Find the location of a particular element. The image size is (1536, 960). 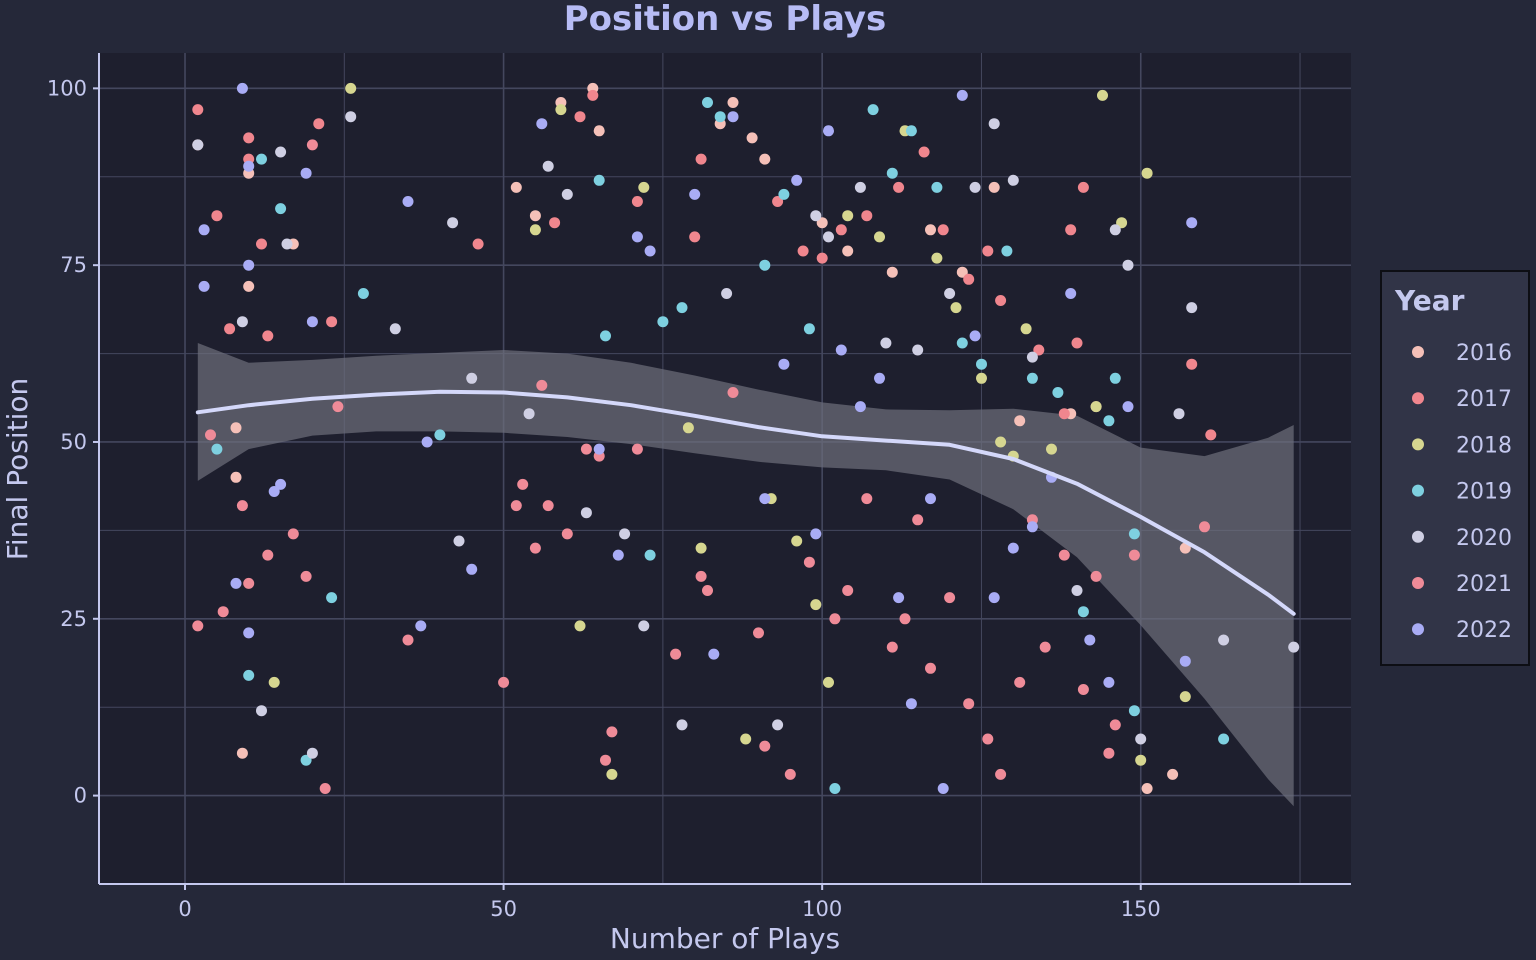

legend-swatch-2017 is located at coordinates (1418, 398).